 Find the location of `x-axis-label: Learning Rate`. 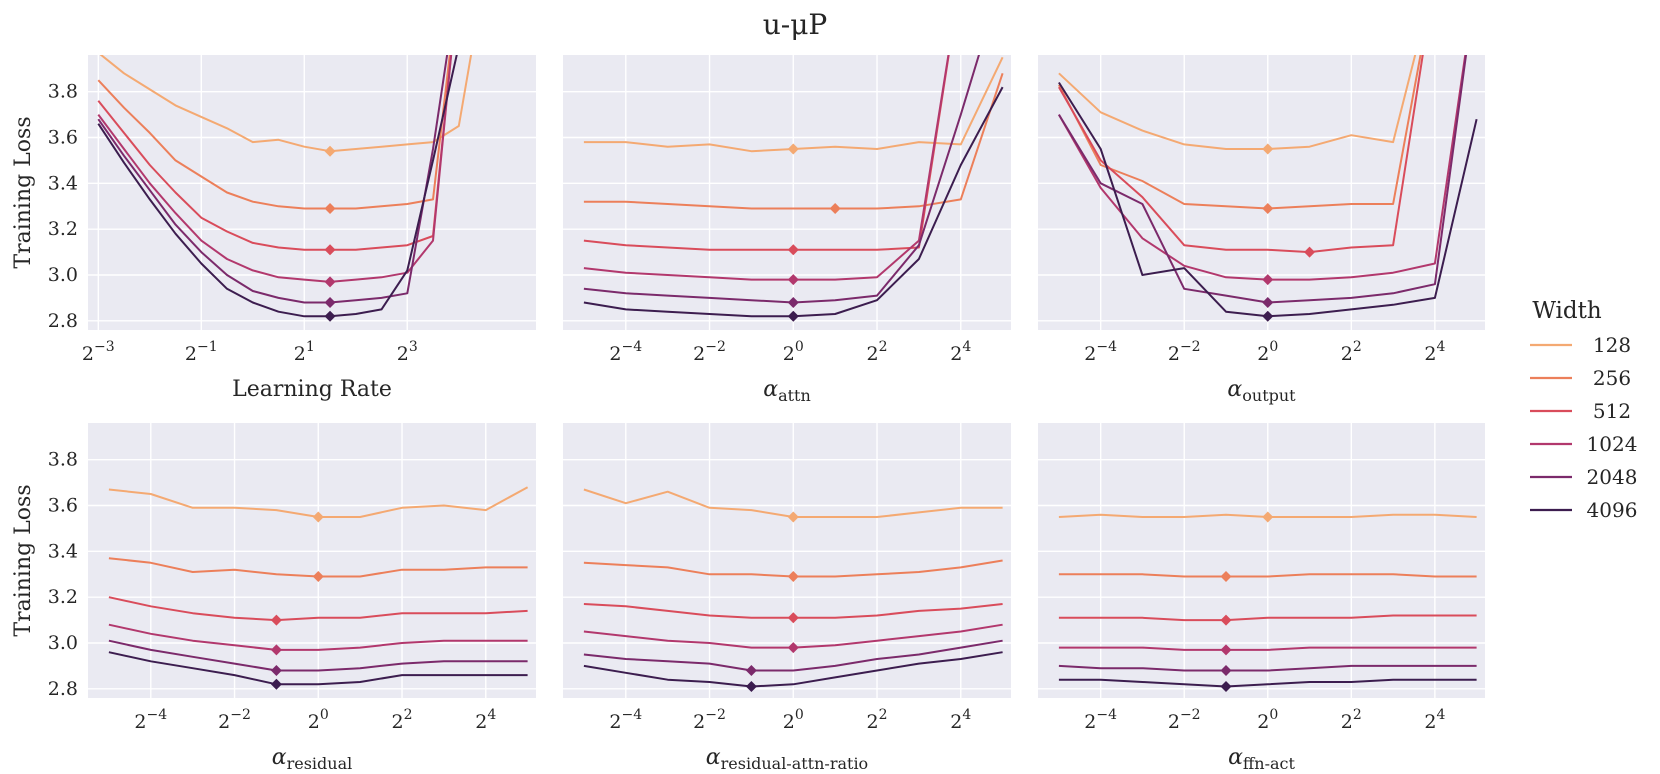

x-axis-label: Learning Rate is located at coordinates (312, 389).